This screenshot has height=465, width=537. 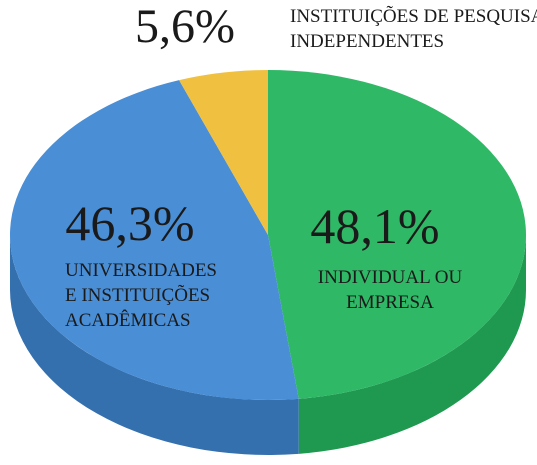 I want to click on value-label: 48,1%, so click(x=374, y=226).